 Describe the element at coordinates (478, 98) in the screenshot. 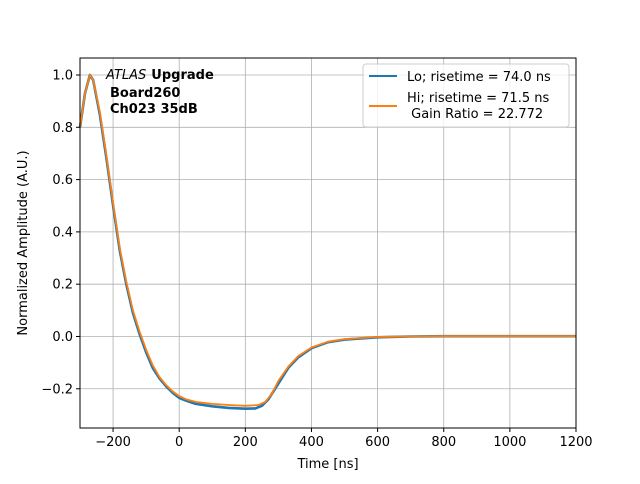

I see `legend-label-hi: Hi; risetime = 71.5 ns` at that location.